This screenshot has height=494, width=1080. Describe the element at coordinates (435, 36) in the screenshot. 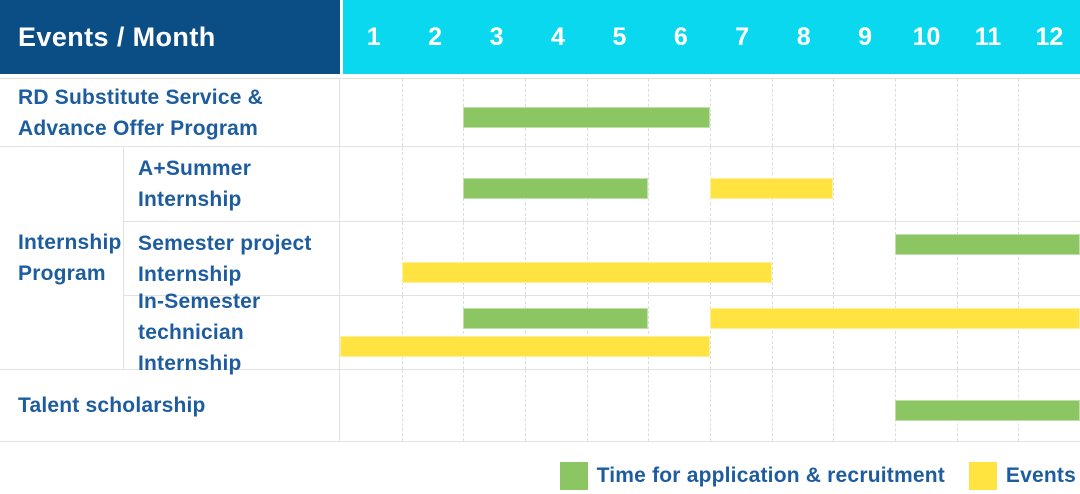

I see `month-header-2: 2` at that location.